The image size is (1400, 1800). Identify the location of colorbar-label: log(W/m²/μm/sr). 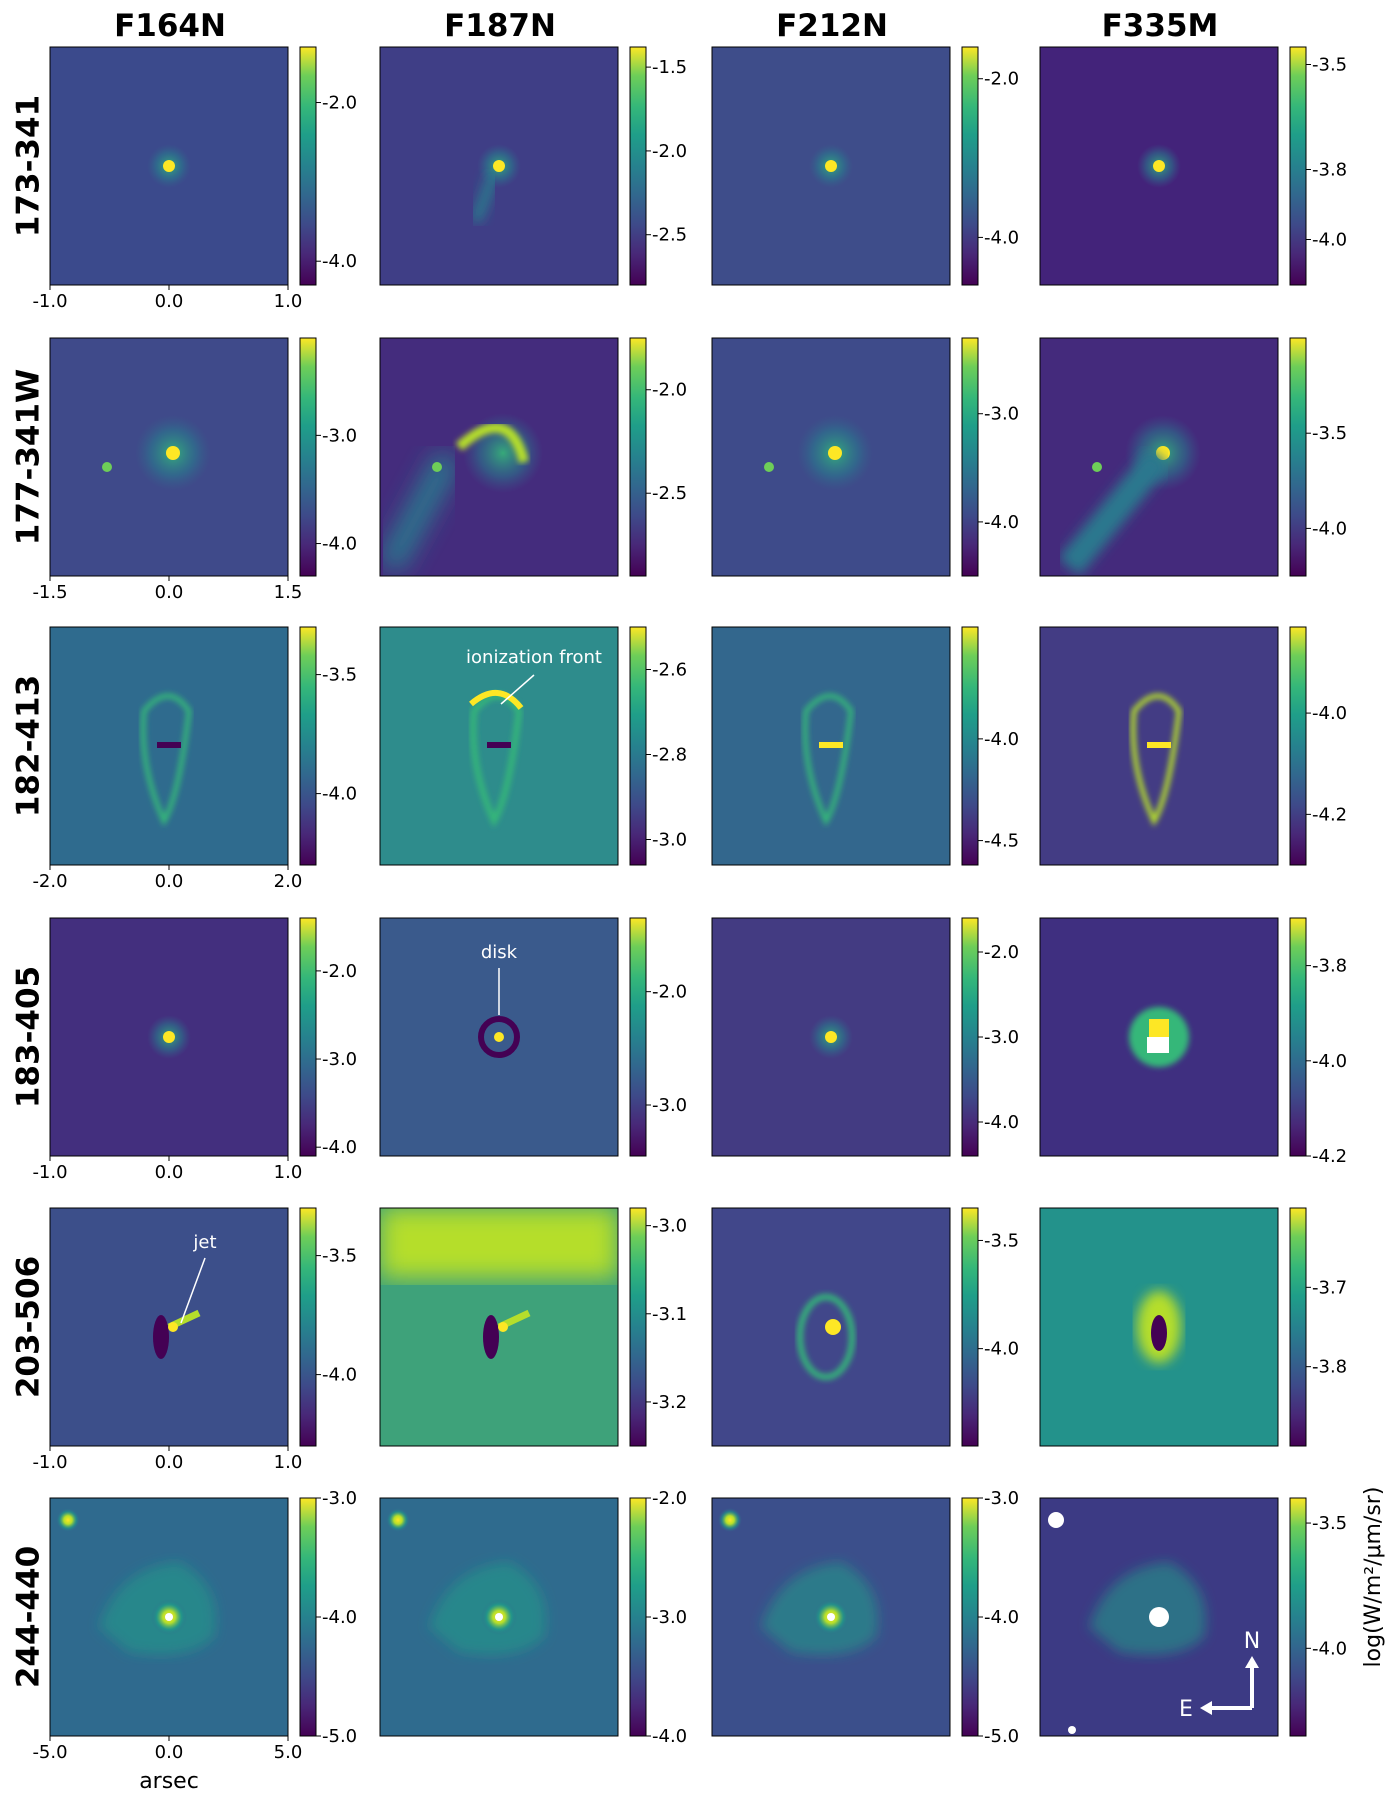
(1373, 1577).